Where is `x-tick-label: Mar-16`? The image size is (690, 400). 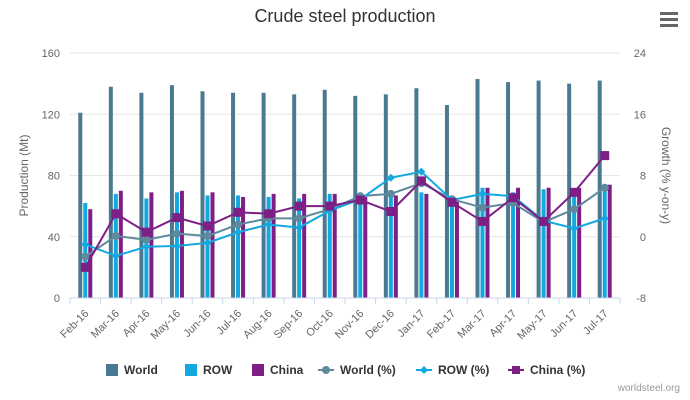
x-tick-label: Mar-16 is located at coordinates (105, 324).